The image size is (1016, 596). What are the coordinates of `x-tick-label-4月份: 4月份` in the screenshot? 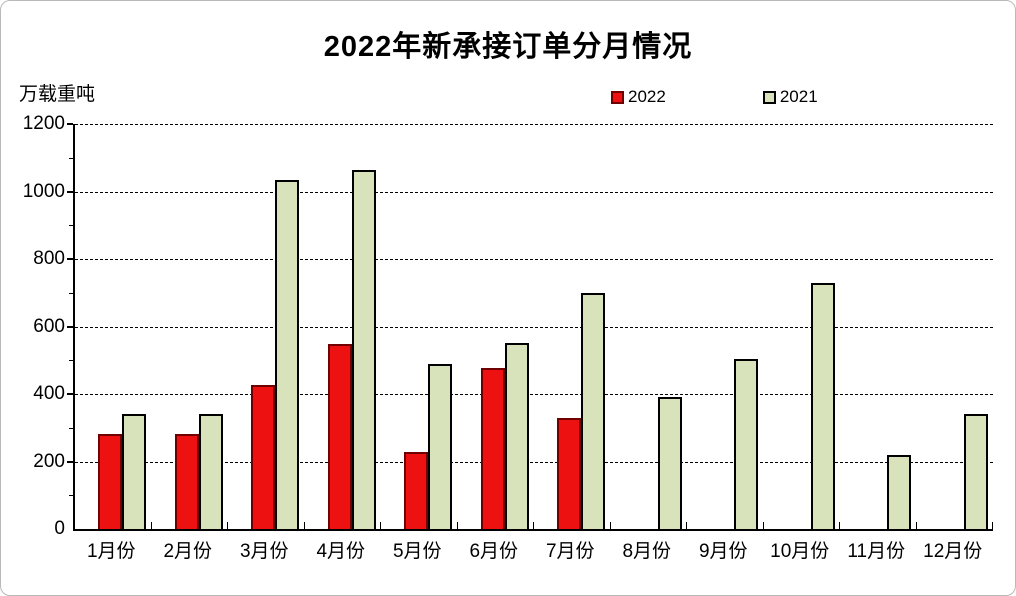 It's located at (341, 551).